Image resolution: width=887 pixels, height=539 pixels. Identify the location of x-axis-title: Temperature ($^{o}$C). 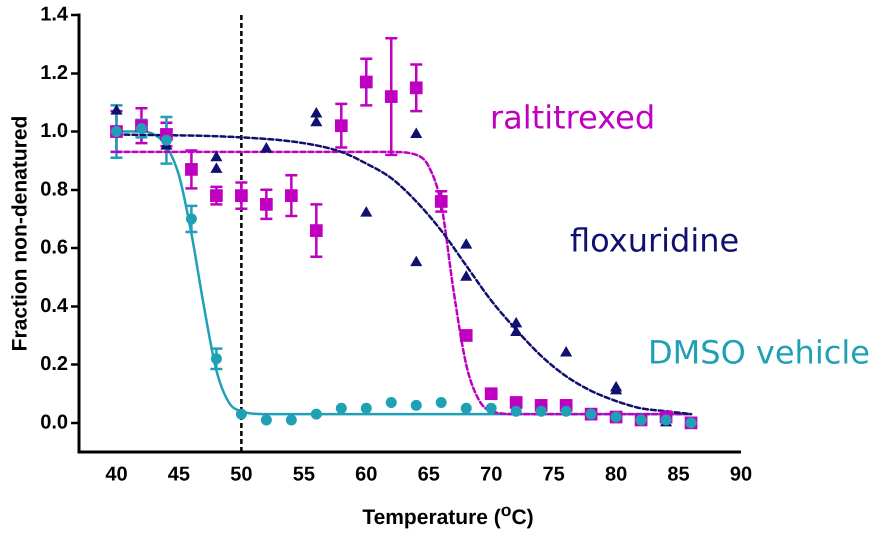
(448, 515).